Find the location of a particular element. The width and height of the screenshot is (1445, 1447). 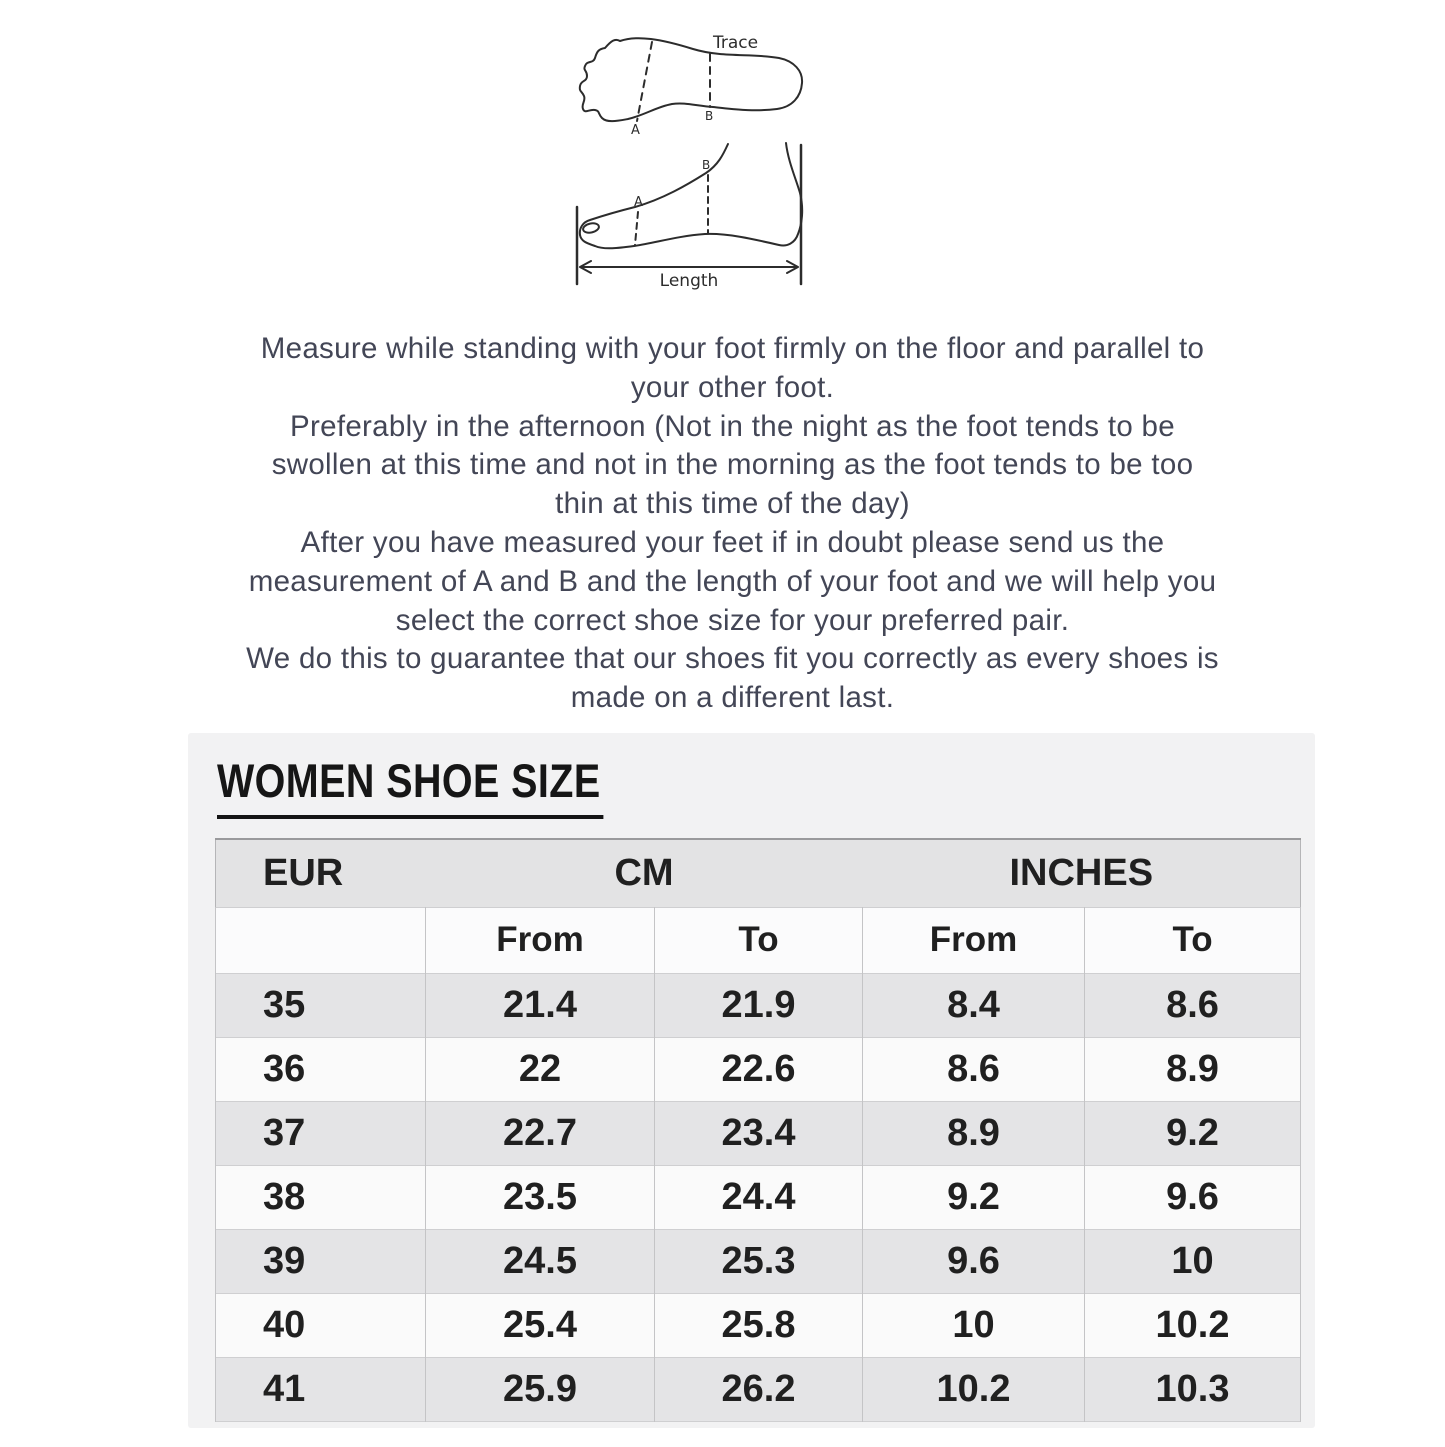

cell-cm-from: 25.9 is located at coordinates (540, 1389).